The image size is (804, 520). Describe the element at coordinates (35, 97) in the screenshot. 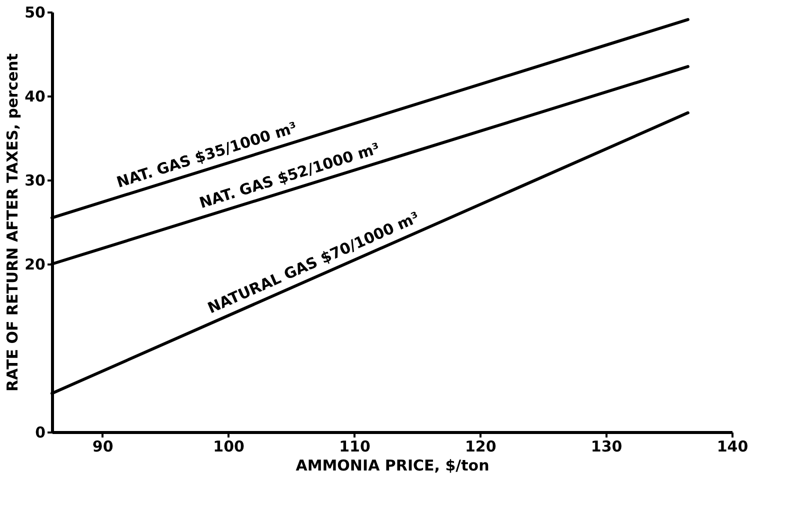

I see `y-tick-label: 40` at that location.